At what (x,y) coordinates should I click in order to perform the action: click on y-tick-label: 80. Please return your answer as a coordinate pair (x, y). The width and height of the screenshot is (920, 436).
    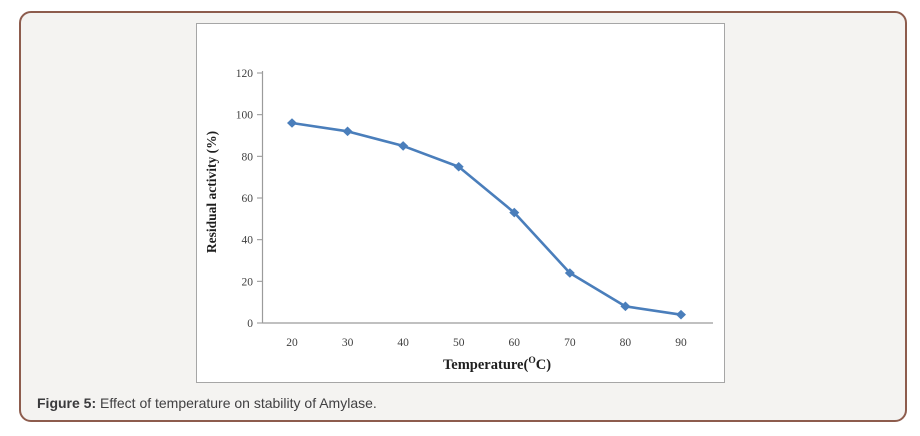
    Looking at the image, I should click on (248, 157).